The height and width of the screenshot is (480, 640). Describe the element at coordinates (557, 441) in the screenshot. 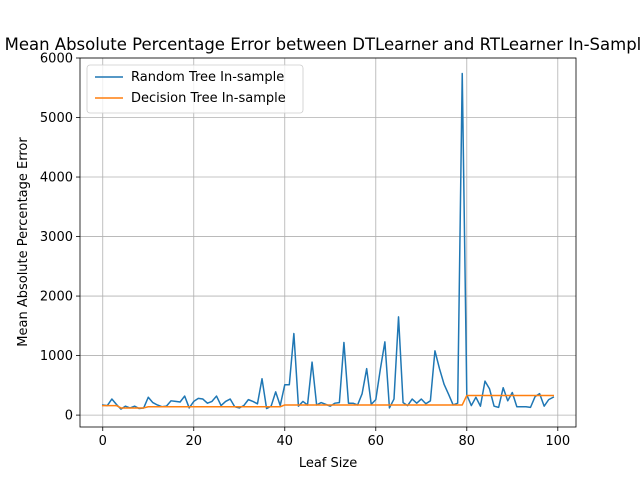

I see `x-tick-label: 100` at that location.